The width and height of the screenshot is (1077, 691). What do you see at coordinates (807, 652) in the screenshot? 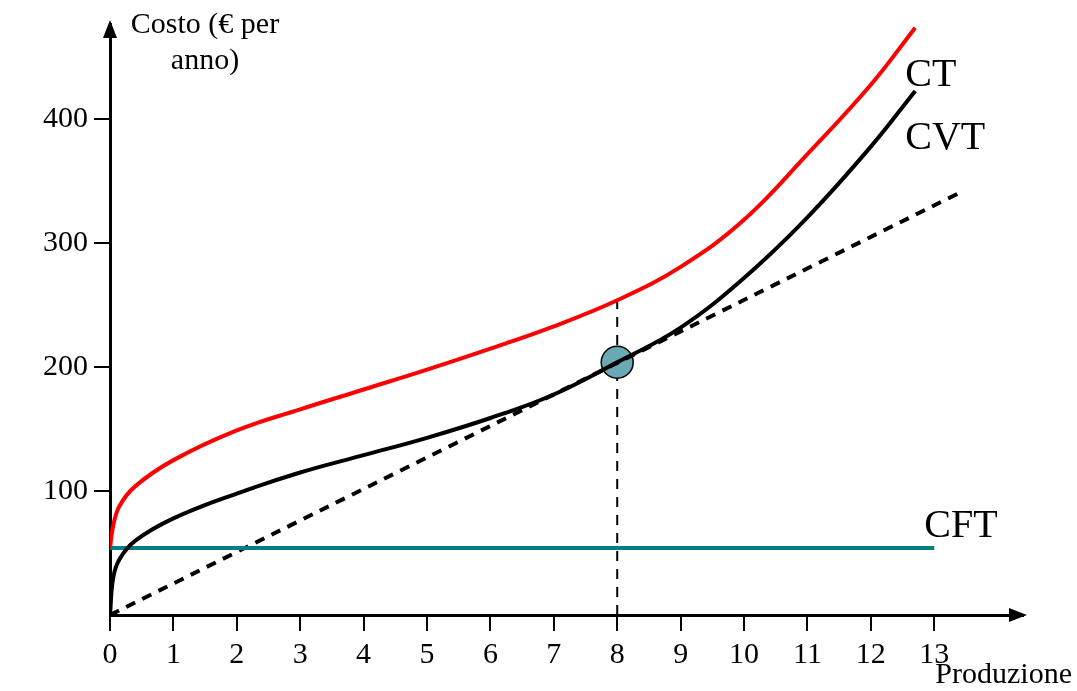
I see `x-tick-label: 11` at bounding box center [807, 652].